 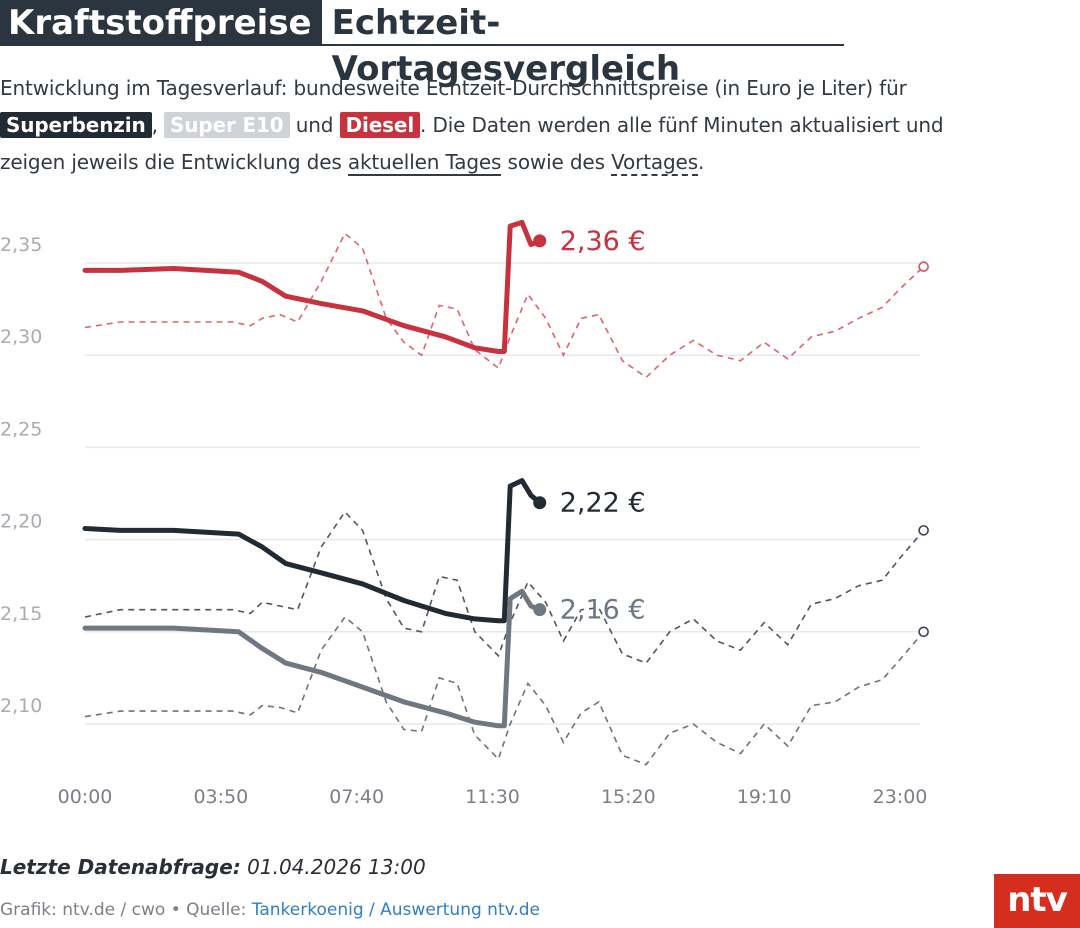 I want to click on last-update-label: Letzte Datenabfrage:, so click(x=120, y=867).